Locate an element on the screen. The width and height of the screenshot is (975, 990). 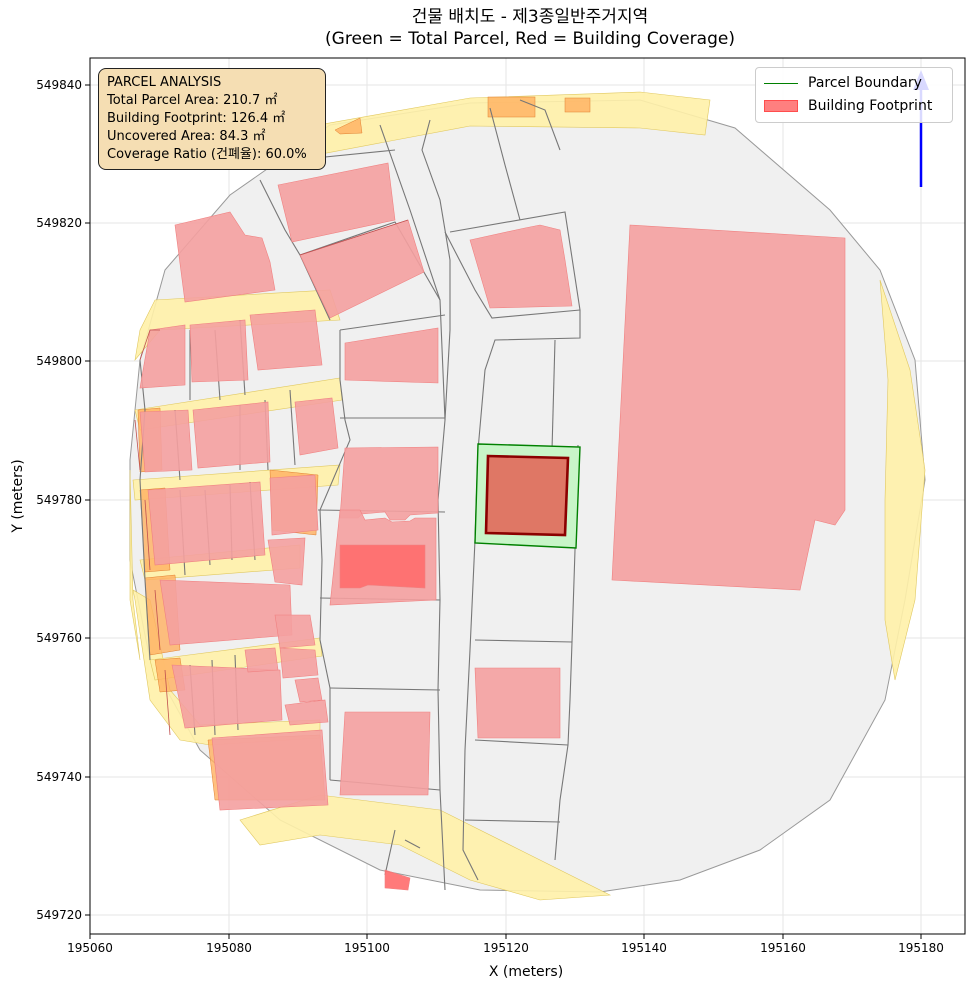
legend: Parcel Boundary Building Footprint is located at coordinates (854, 95).